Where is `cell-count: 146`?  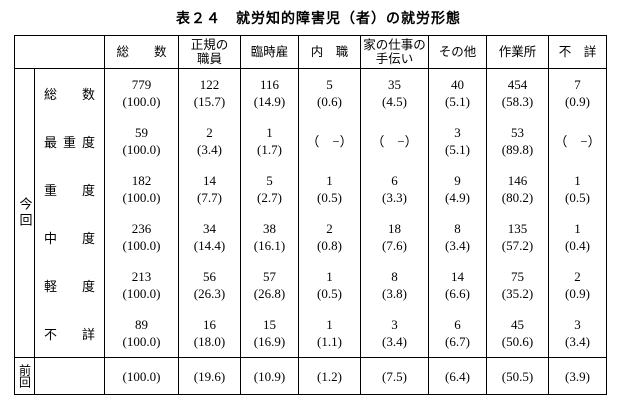
cell-count: 146 is located at coordinates (517, 180).